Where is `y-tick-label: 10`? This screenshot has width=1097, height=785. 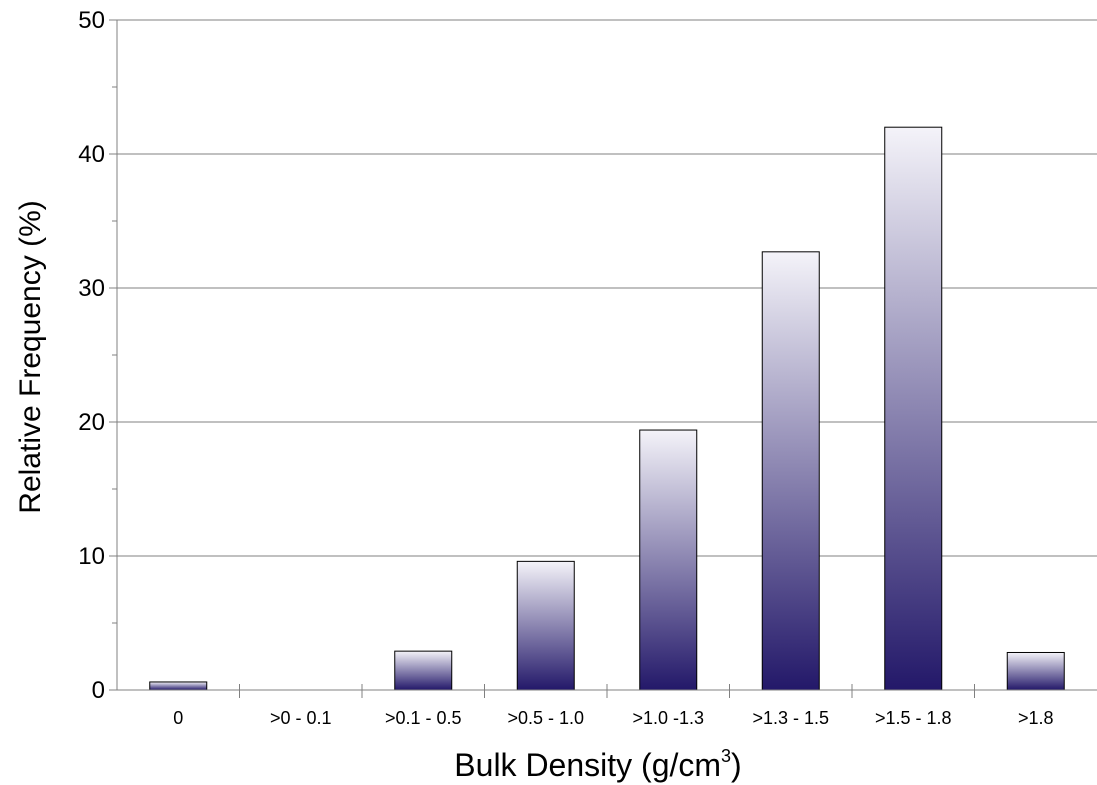 y-tick-label: 10 is located at coordinates (91, 556).